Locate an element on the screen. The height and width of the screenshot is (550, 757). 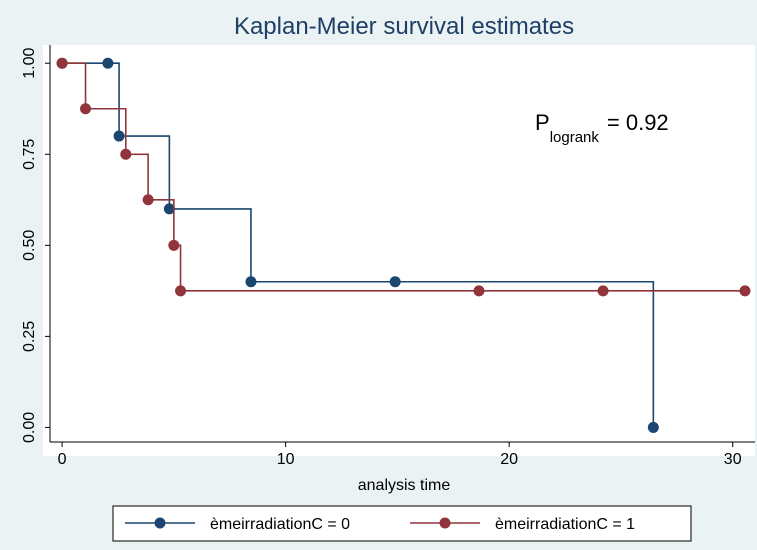
annotation: Plogrank = 0.92 is located at coordinates (602, 128).